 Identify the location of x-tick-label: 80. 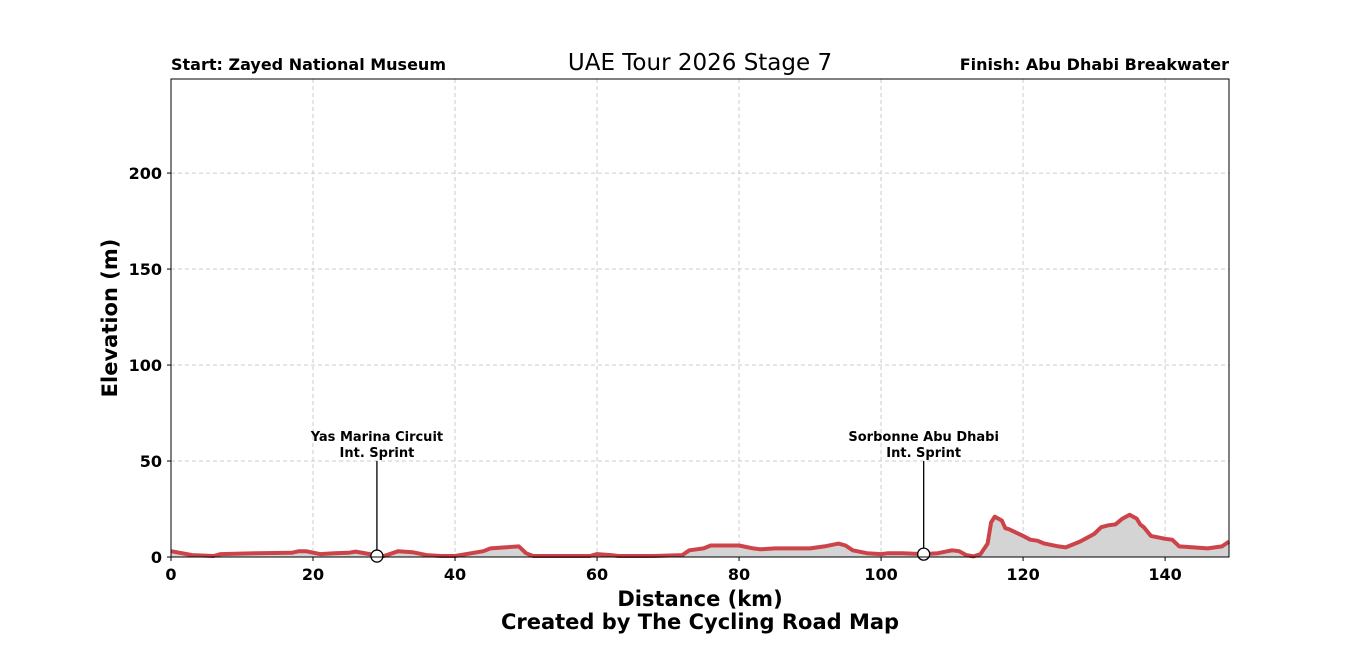
(739, 574).